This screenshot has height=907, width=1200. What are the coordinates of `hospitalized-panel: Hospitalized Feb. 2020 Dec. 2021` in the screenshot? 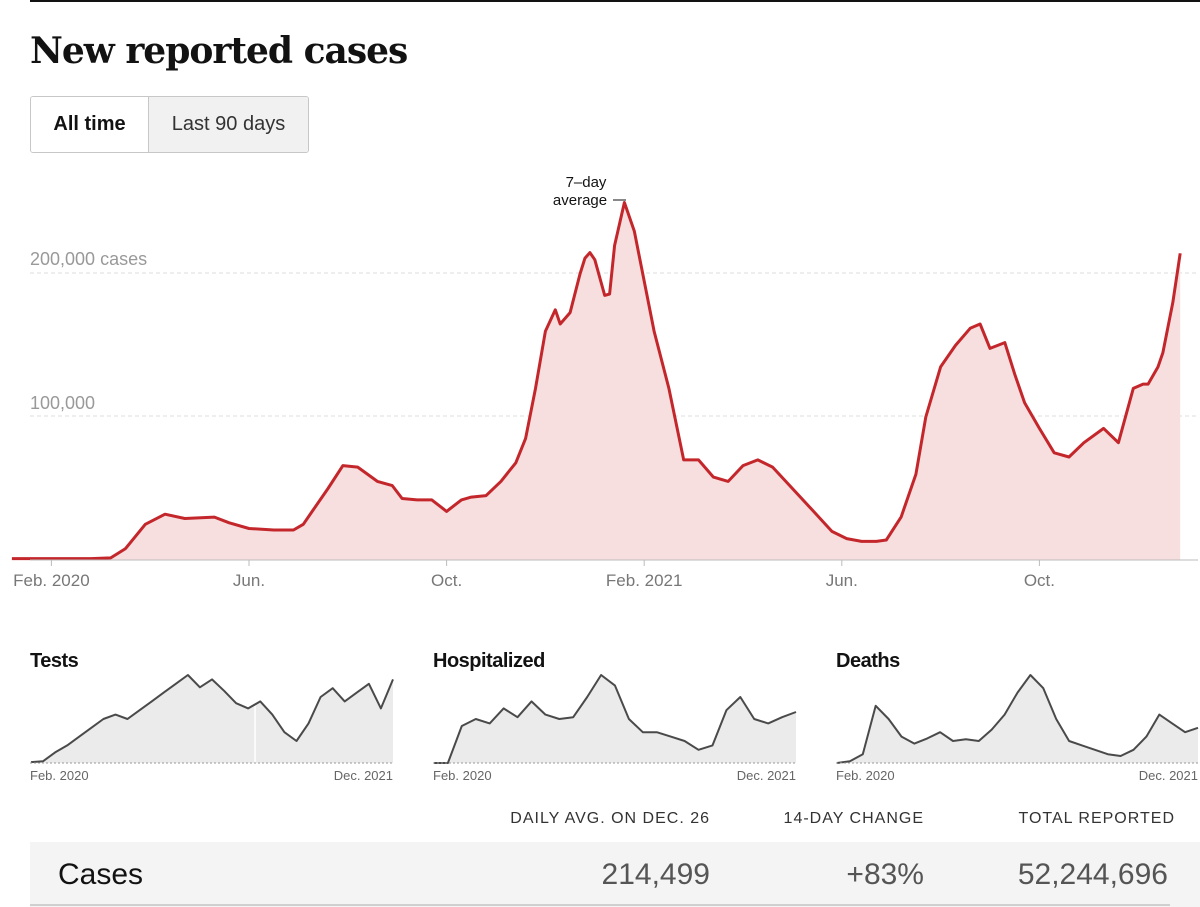 It's located at (615, 717).